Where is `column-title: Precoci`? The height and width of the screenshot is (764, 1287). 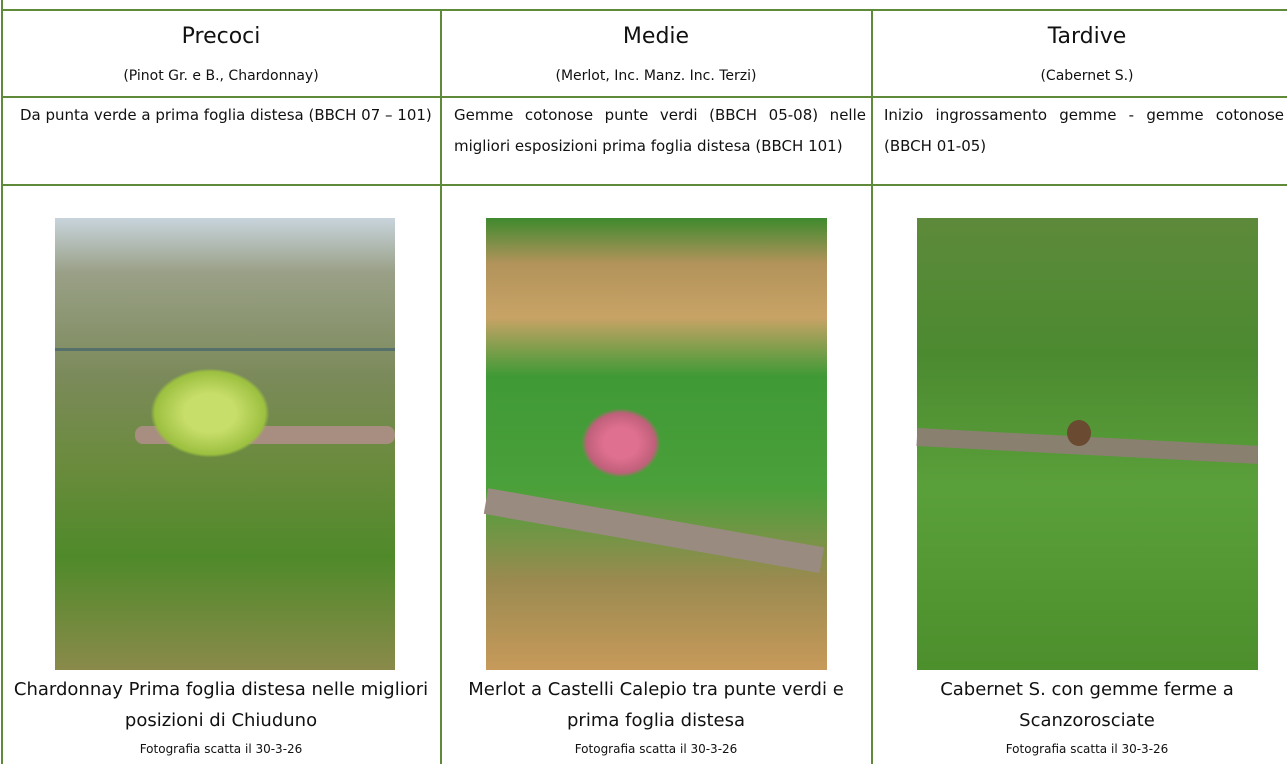
column-title: Precoci is located at coordinates (221, 36).